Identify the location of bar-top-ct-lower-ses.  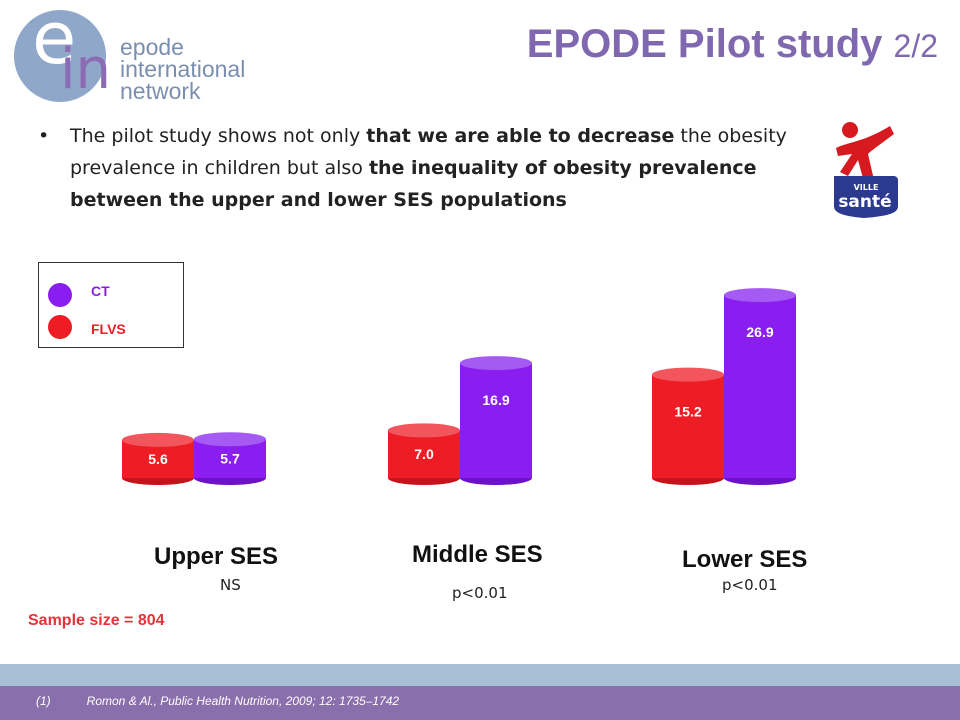
(760, 295).